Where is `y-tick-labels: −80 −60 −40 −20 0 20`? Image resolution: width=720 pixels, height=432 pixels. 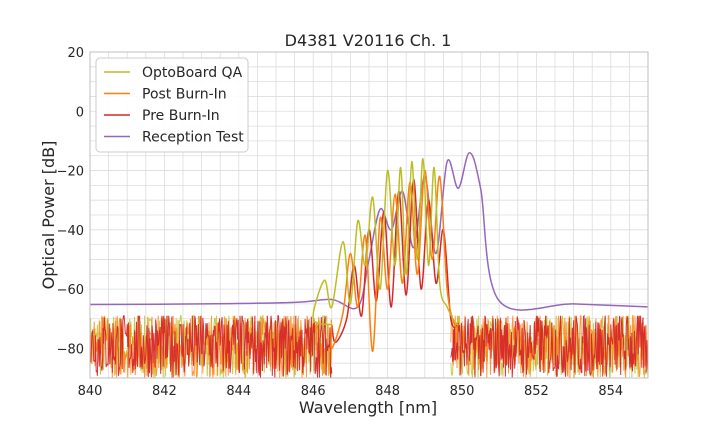
y-tick-labels: −80 −60 −40 −20 0 20 is located at coordinates (70, 201).